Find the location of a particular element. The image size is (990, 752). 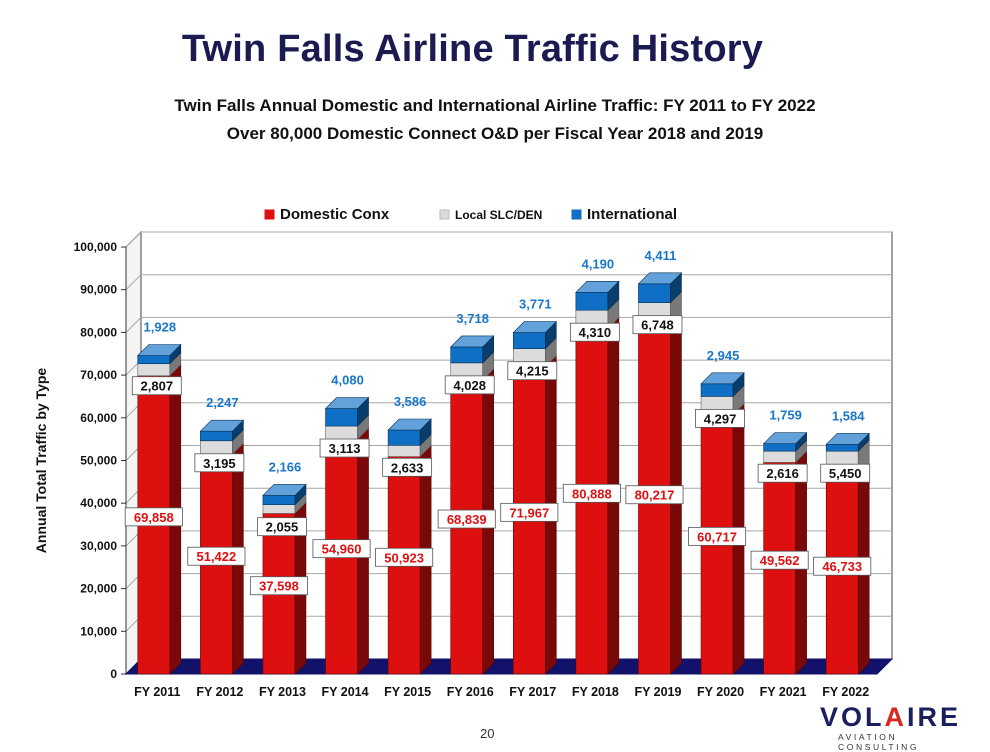

y-tick-label: 10,000 is located at coordinates (98, 631).